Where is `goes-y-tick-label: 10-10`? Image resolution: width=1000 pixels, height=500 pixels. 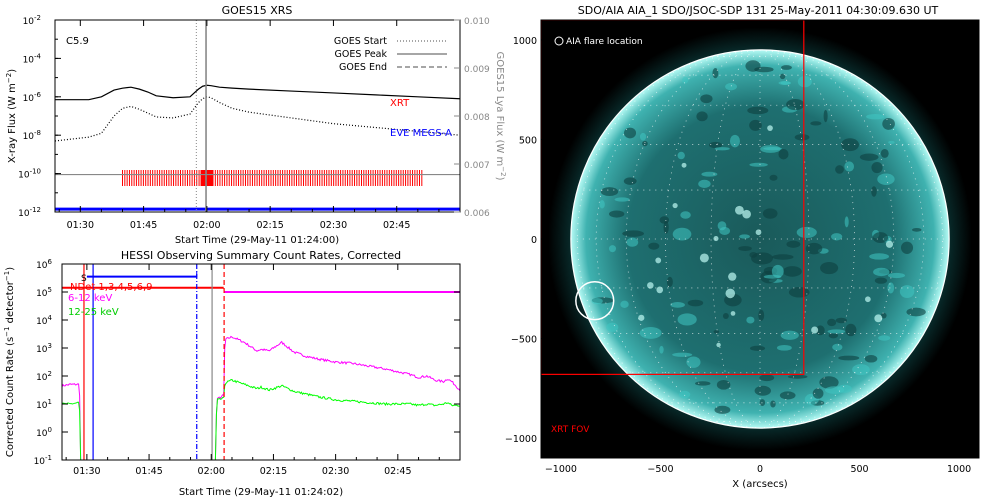
goes-y-tick-label: 10-10 is located at coordinates (29, 174).